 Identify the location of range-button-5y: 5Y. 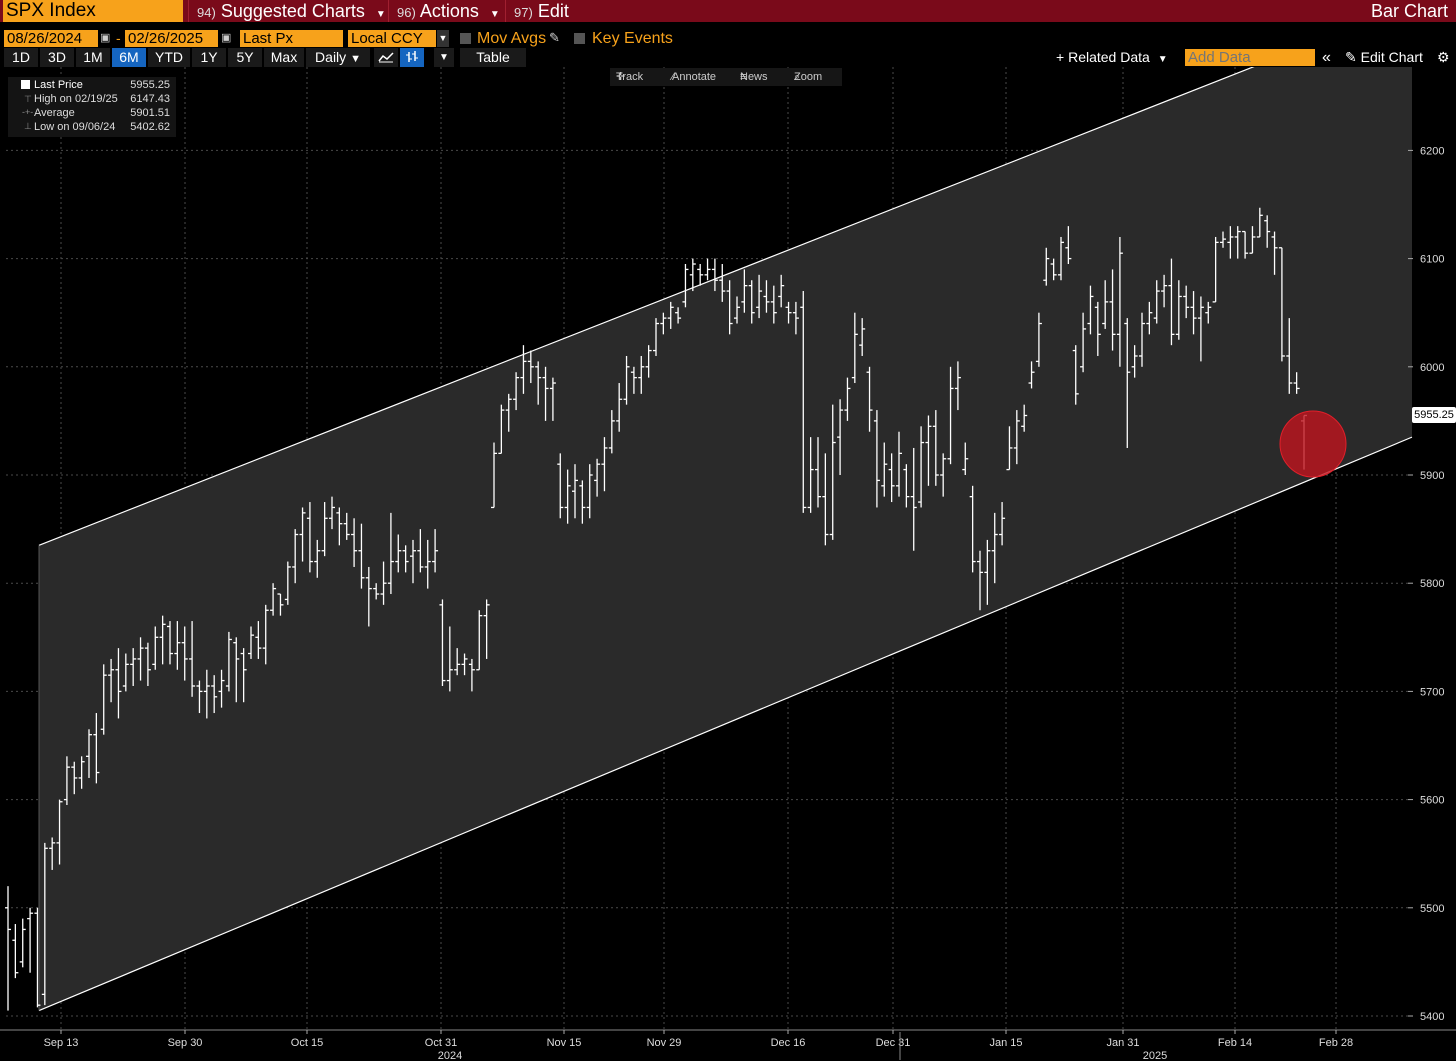
(245, 57).